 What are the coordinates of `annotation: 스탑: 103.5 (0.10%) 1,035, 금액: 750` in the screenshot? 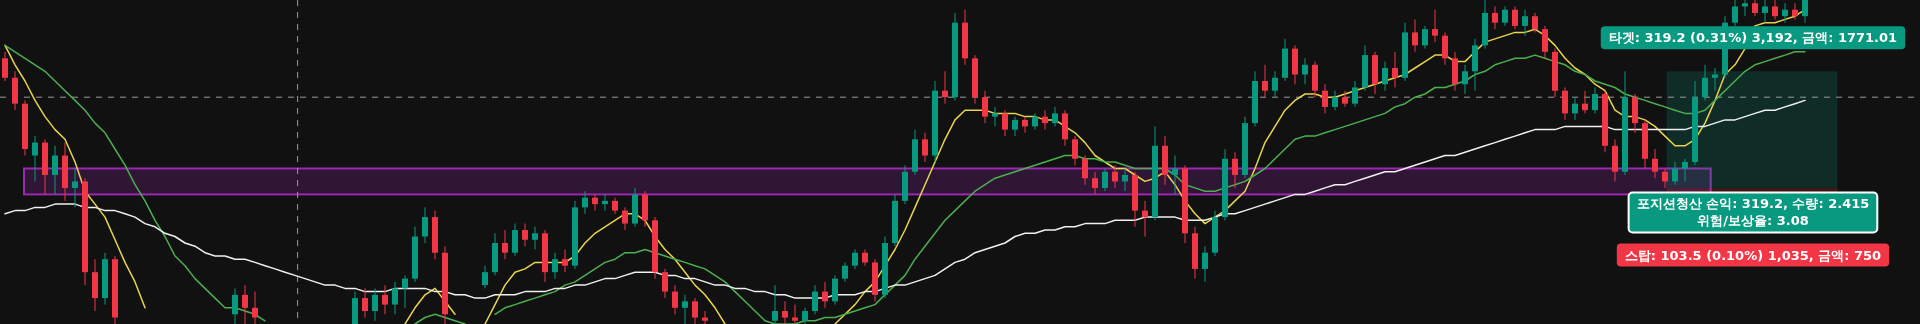 It's located at (1753, 255).